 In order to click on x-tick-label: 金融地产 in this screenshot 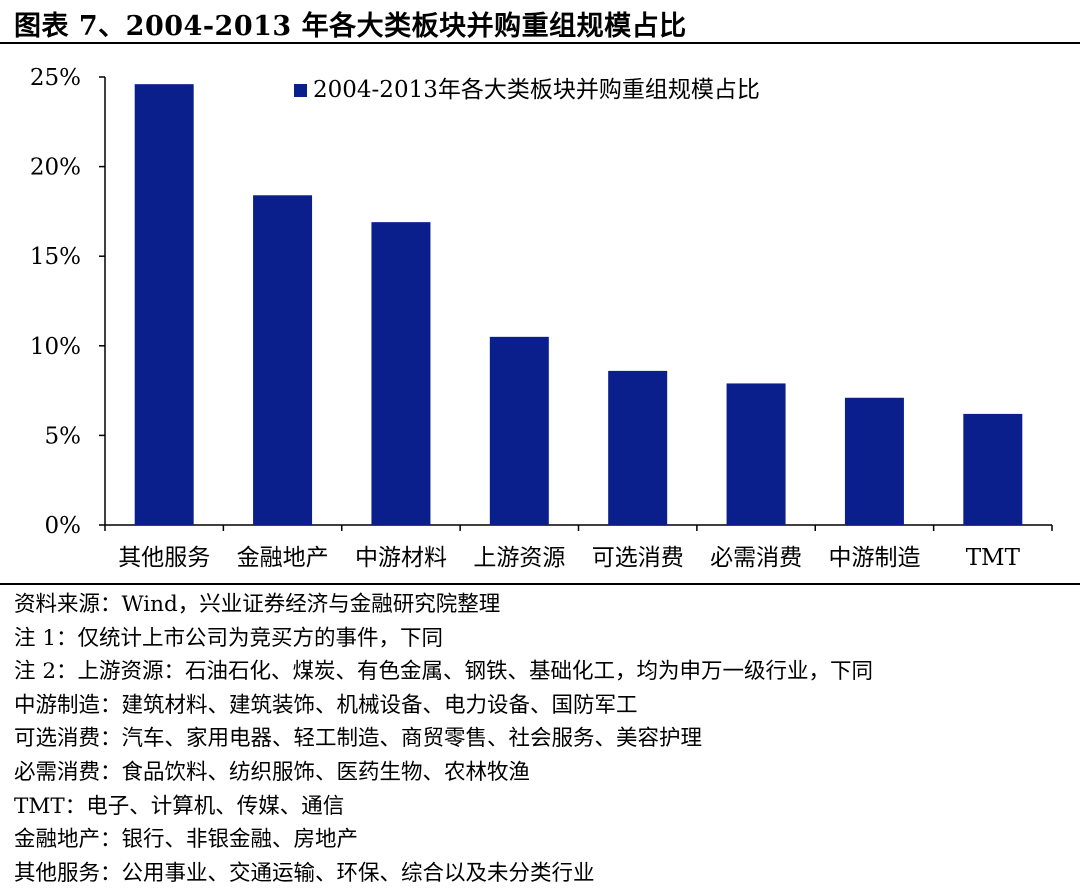, I will do `click(283, 558)`.